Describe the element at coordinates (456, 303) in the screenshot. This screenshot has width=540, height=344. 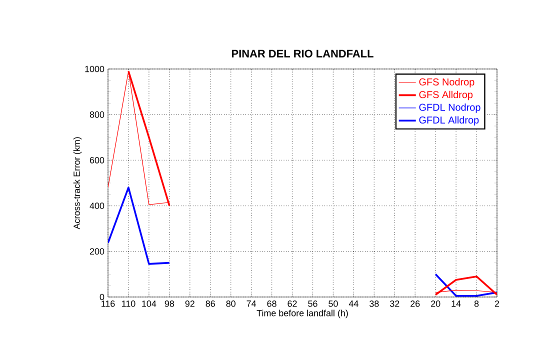
I see `x-tick-label: 14` at that location.